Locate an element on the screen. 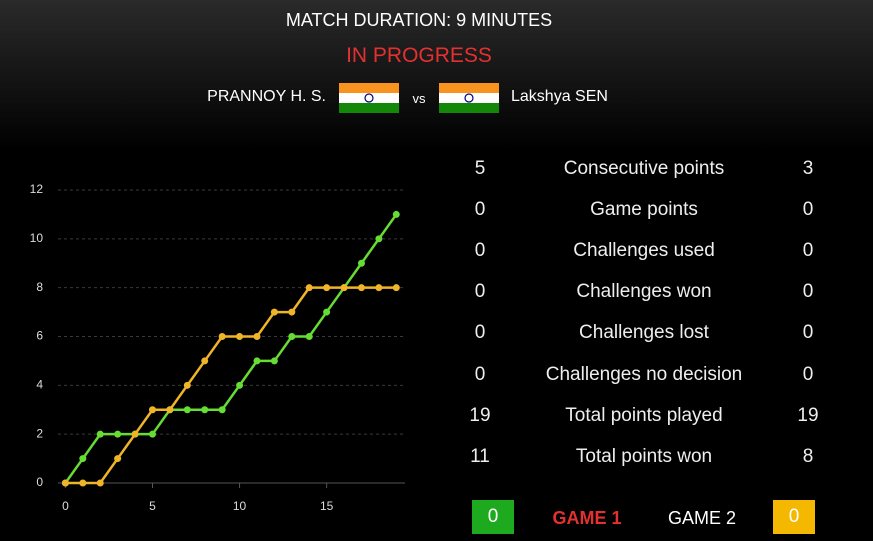 The height and width of the screenshot is (541, 873). y-tick-label: 0 is located at coordinates (39, 482).